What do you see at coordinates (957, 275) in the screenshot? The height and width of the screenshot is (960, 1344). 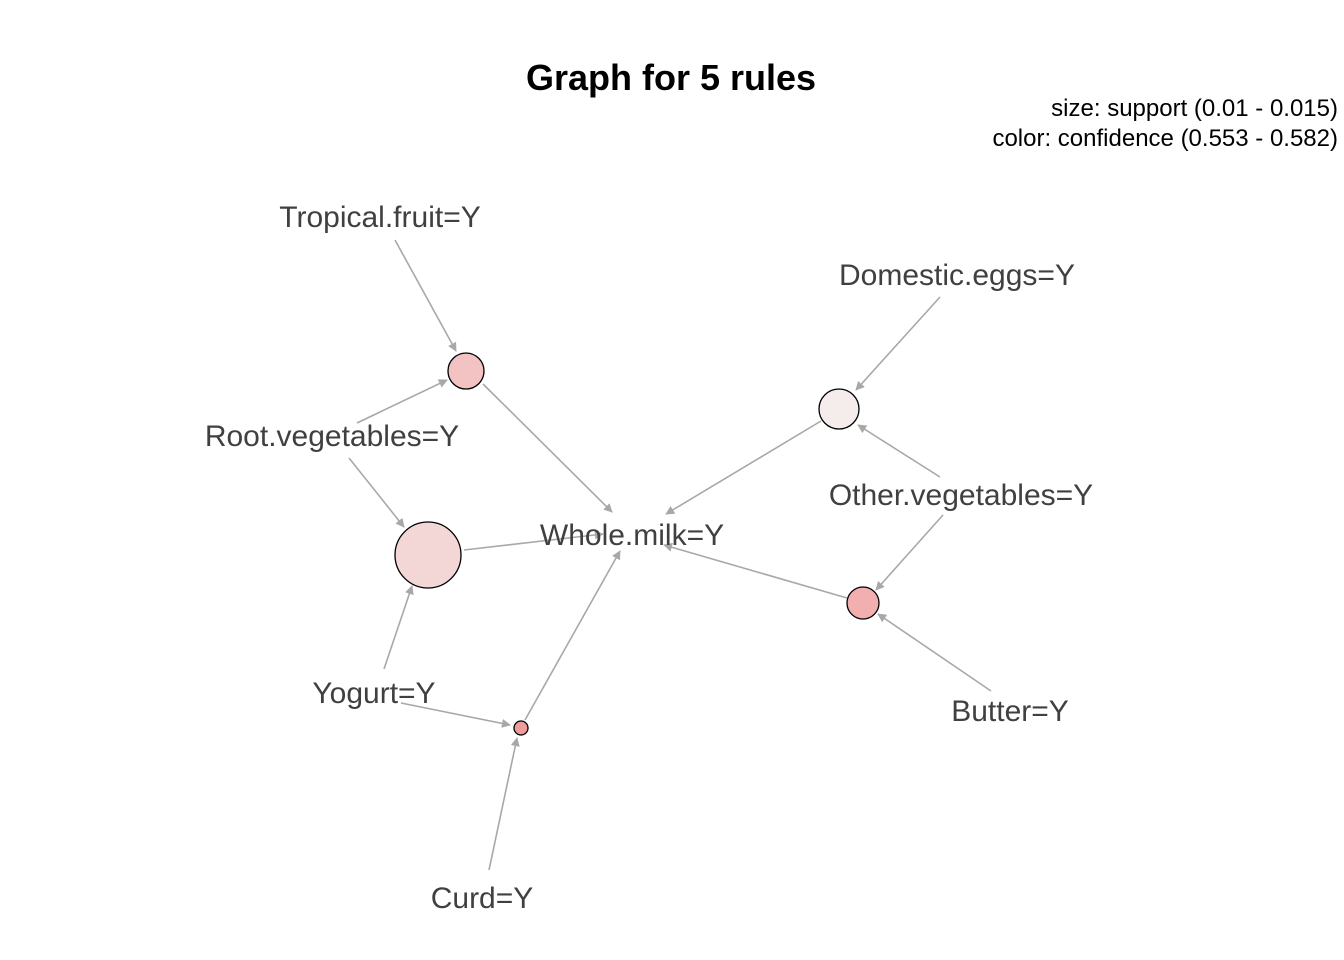 I see `item-domestic-eggs: Domestic.eggs=Y` at bounding box center [957, 275].